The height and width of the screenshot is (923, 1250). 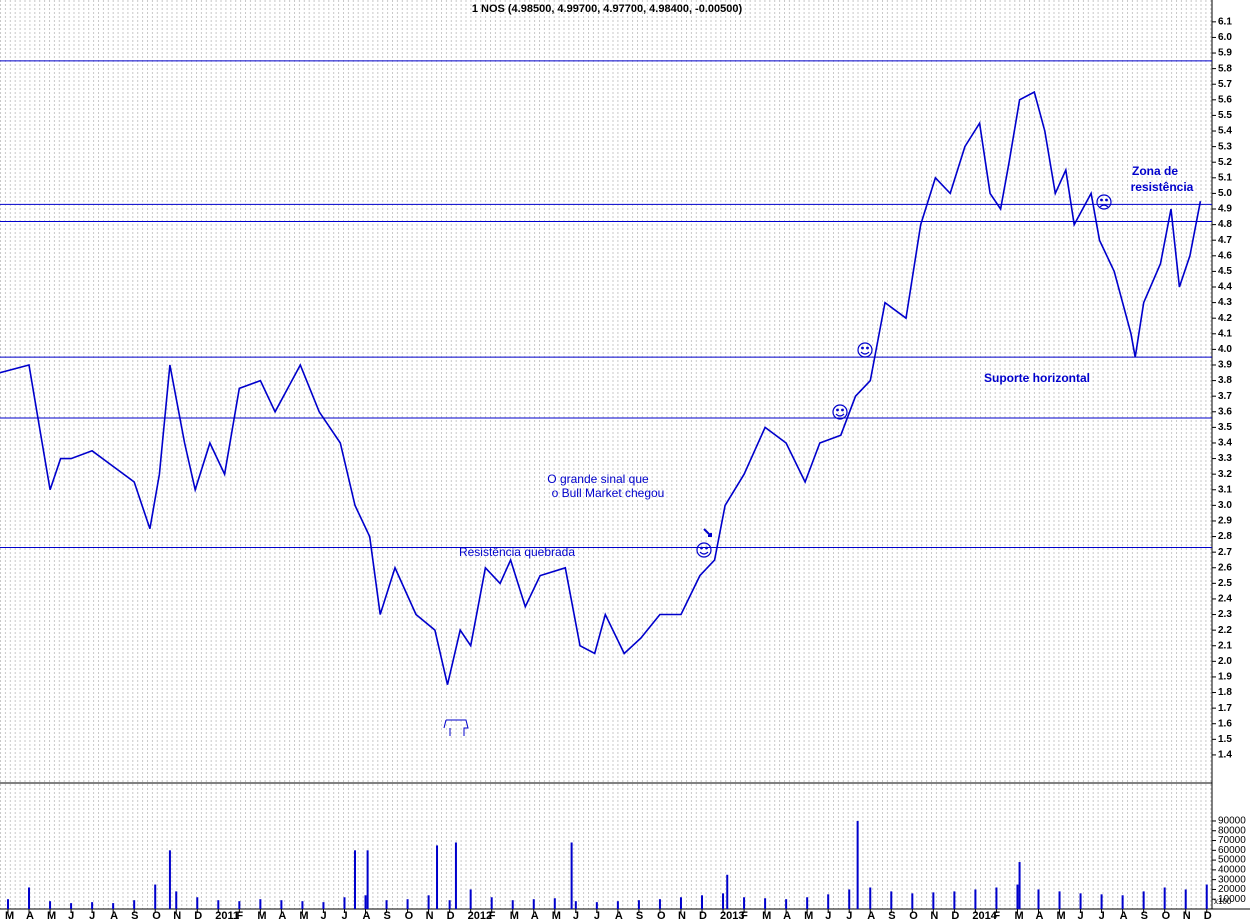 I want to click on y-tick-label: 2.7, so click(x=1225, y=552).